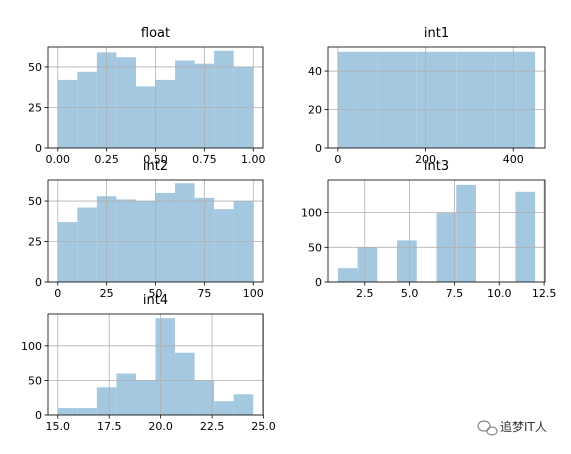  Describe the element at coordinates (58, 426) in the screenshot. I see `x-tick-label: 15.0` at that location.